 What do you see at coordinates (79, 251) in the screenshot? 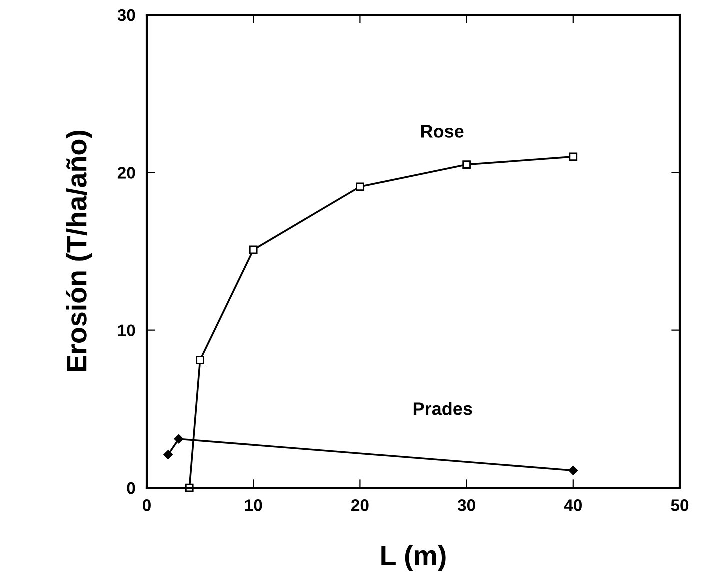
I see `y-axis-title: Erosión (T/ha/año)` at bounding box center [79, 251].